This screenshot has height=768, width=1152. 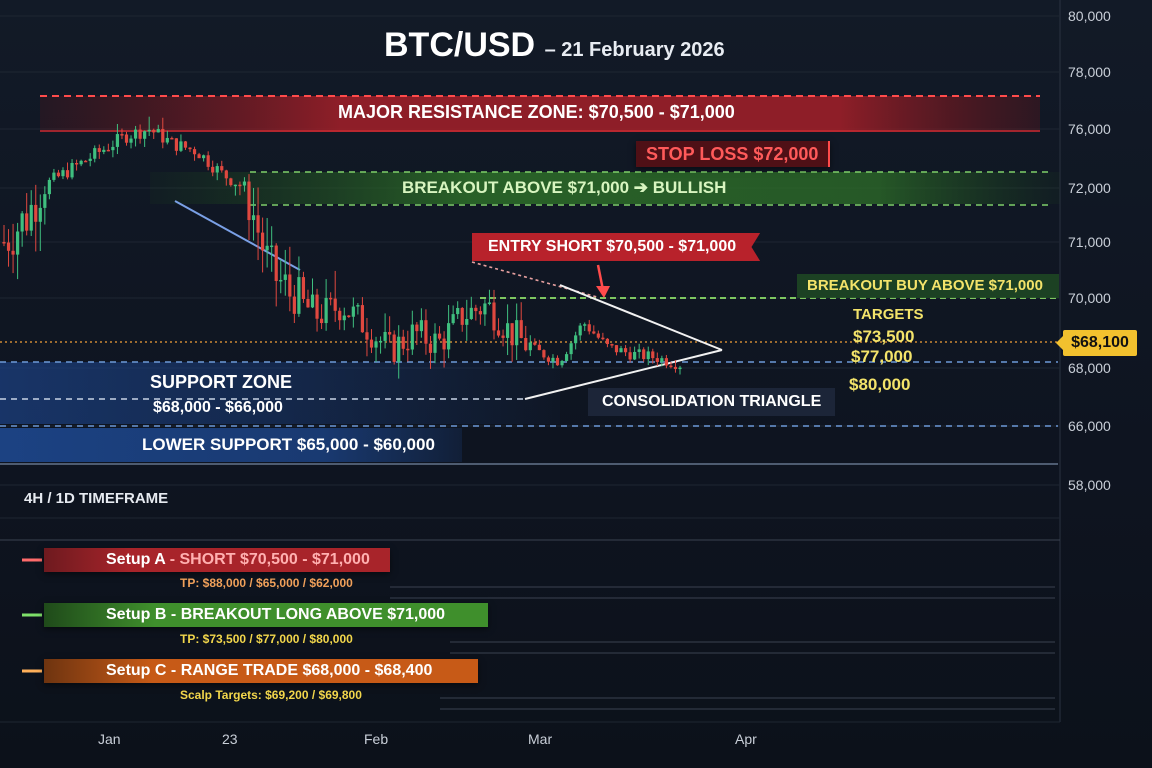 What do you see at coordinates (880, 384) in the screenshot?
I see `target-3: $80,000` at bounding box center [880, 384].